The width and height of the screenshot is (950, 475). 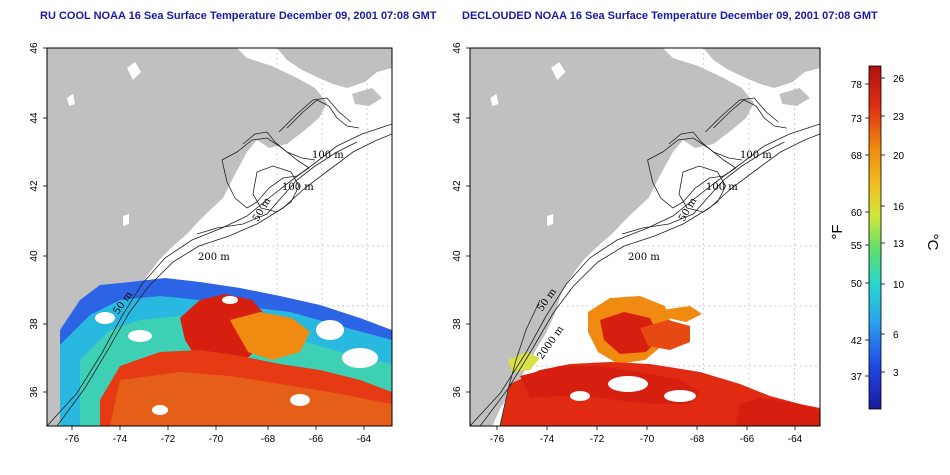 What do you see at coordinates (857, 119) in the screenshot?
I see `fahrenheit-tick-label: 73` at bounding box center [857, 119].